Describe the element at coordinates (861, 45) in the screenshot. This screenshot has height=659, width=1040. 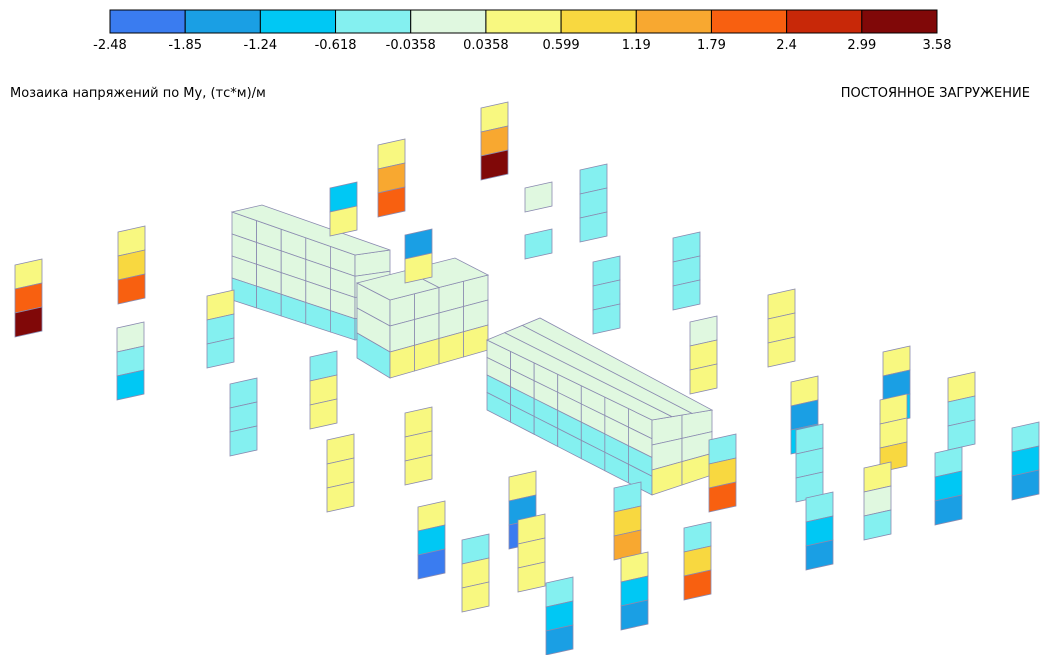
I see `legend-tick-label: 2.99` at that location.